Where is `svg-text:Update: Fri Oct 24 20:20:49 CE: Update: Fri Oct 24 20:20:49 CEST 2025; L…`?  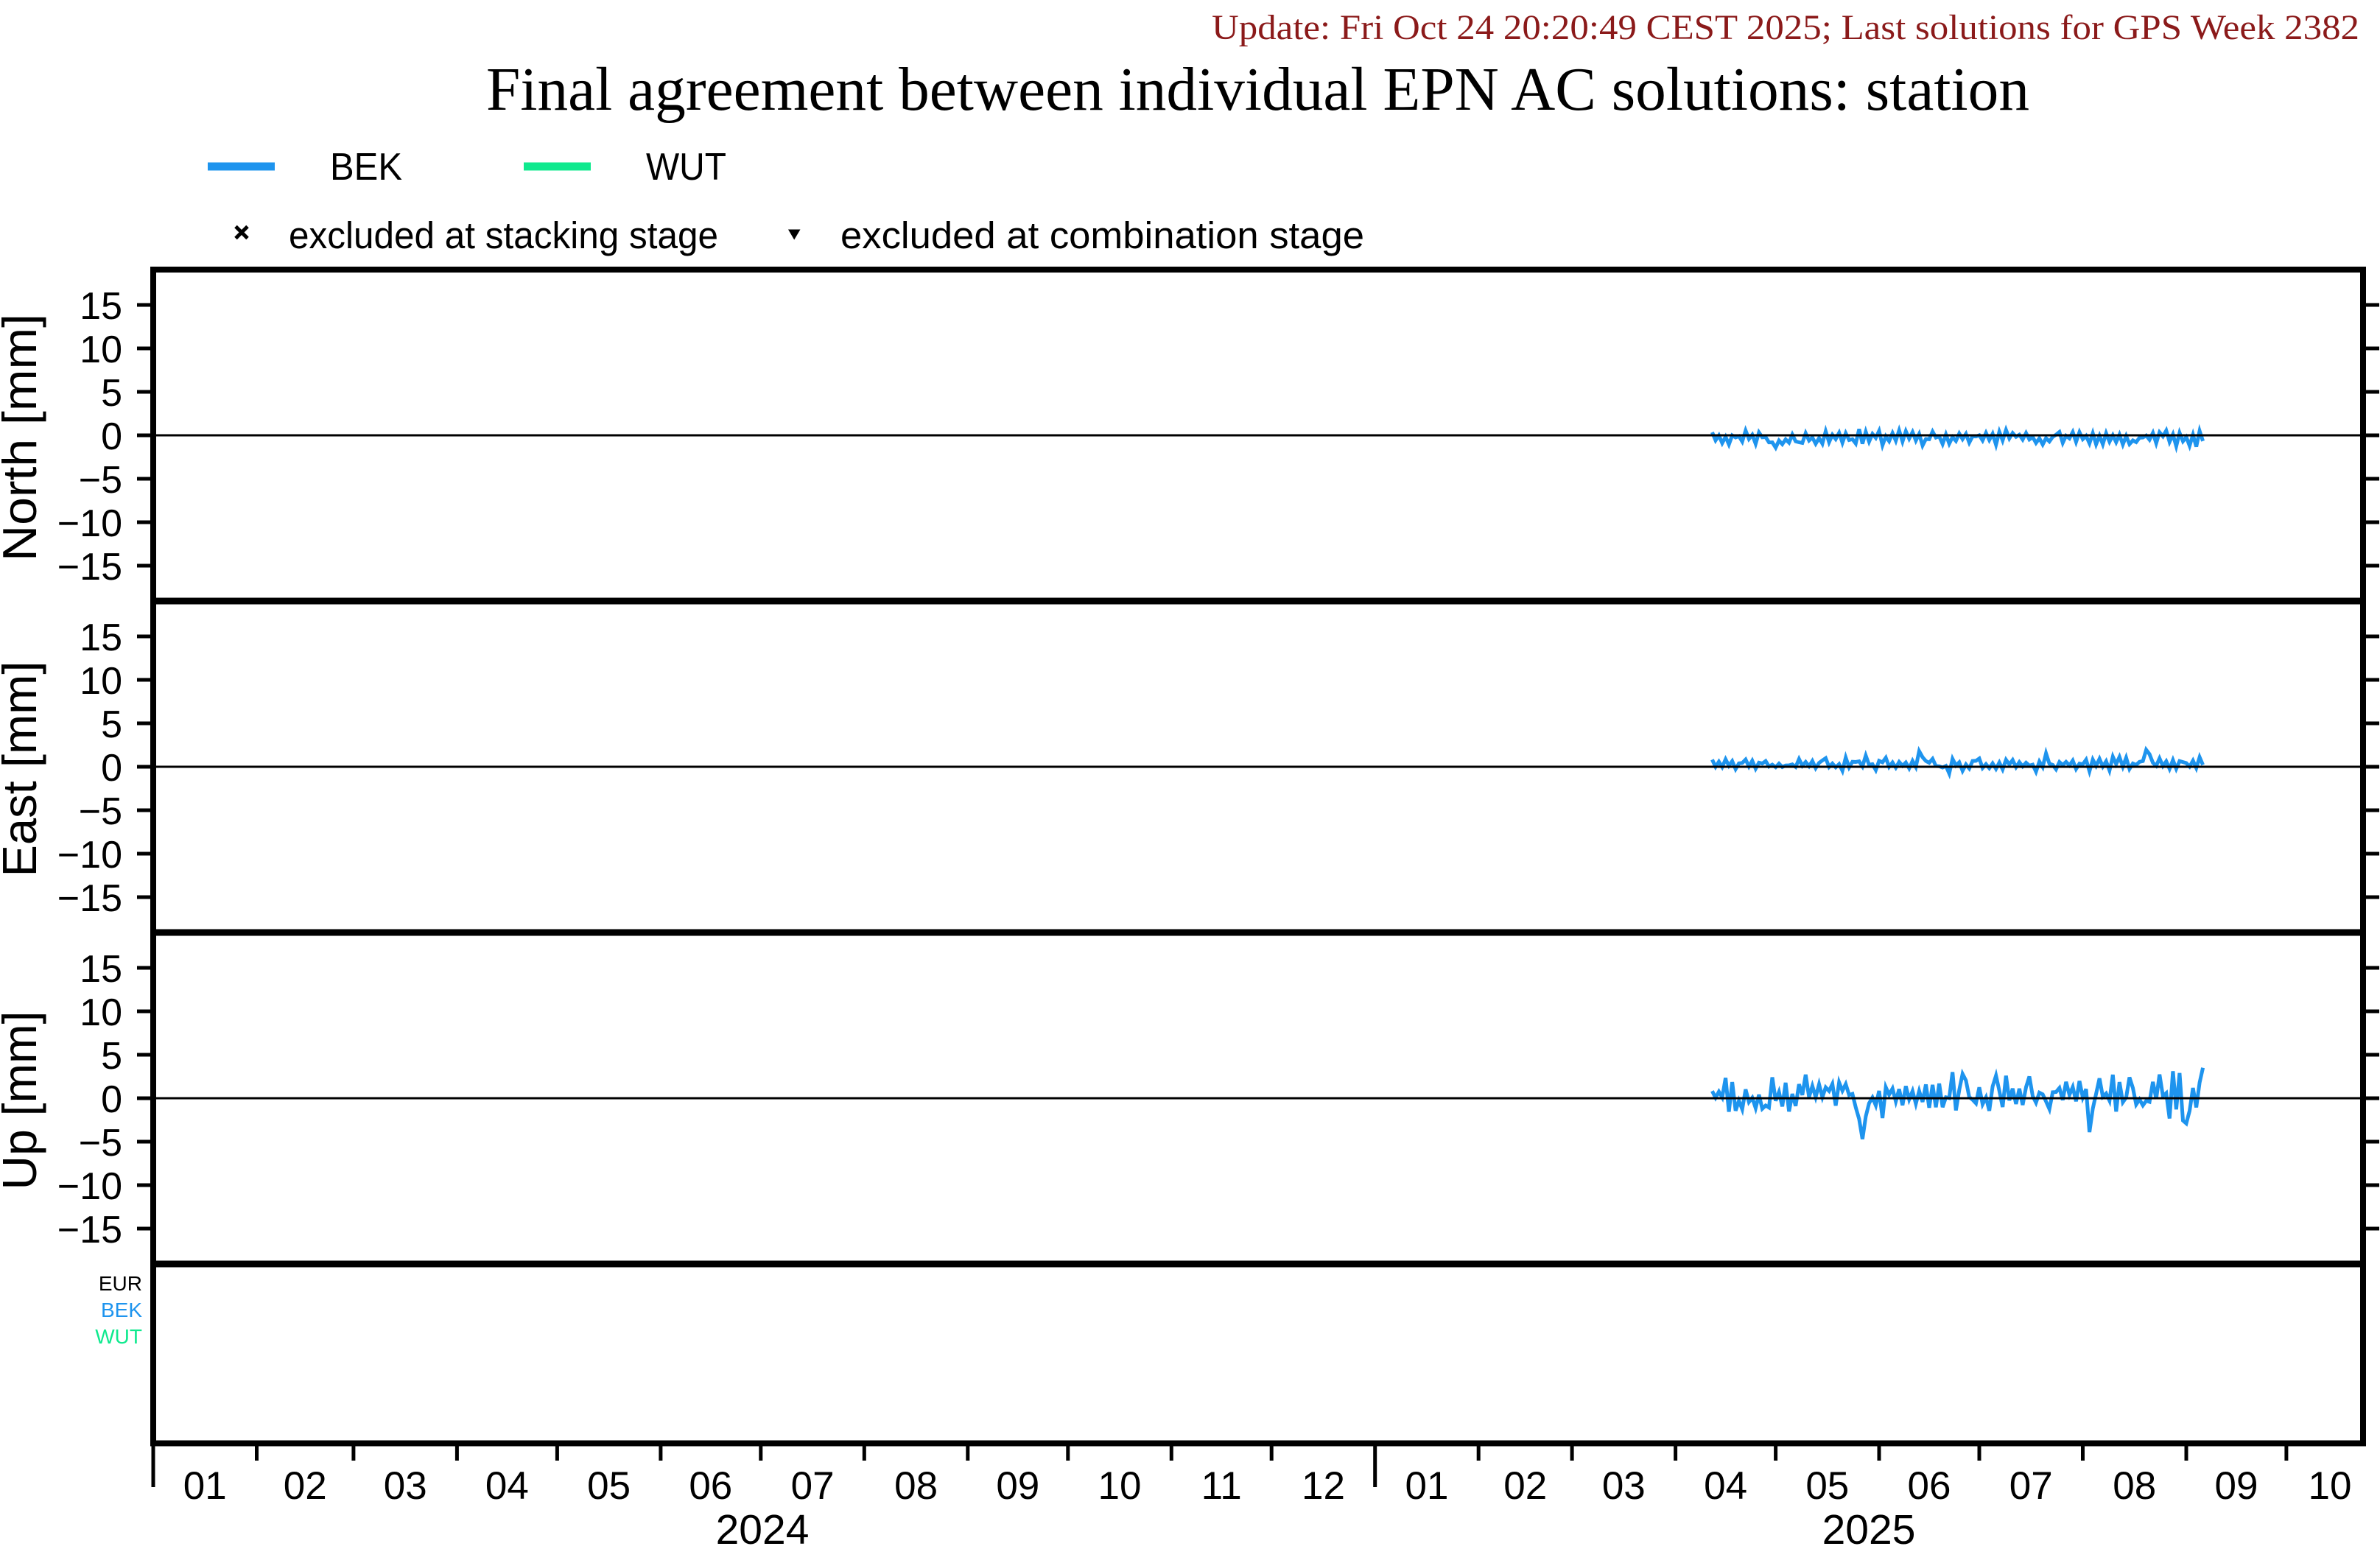 svg-text:Update: Fri Oct 24 20:20:49 CE: Update: Fri Oct 24 20:20:49 CEST 2025; L… is located at coordinates (1785, 28).